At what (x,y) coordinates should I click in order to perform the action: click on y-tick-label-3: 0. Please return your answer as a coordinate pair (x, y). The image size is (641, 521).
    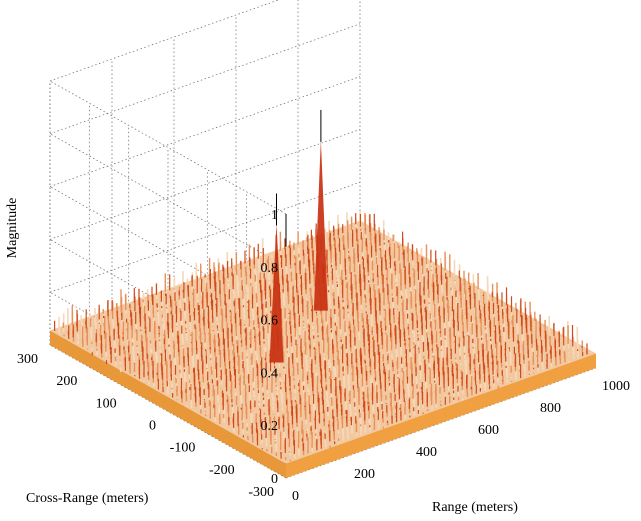
    Looking at the image, I should click on (152, 426).